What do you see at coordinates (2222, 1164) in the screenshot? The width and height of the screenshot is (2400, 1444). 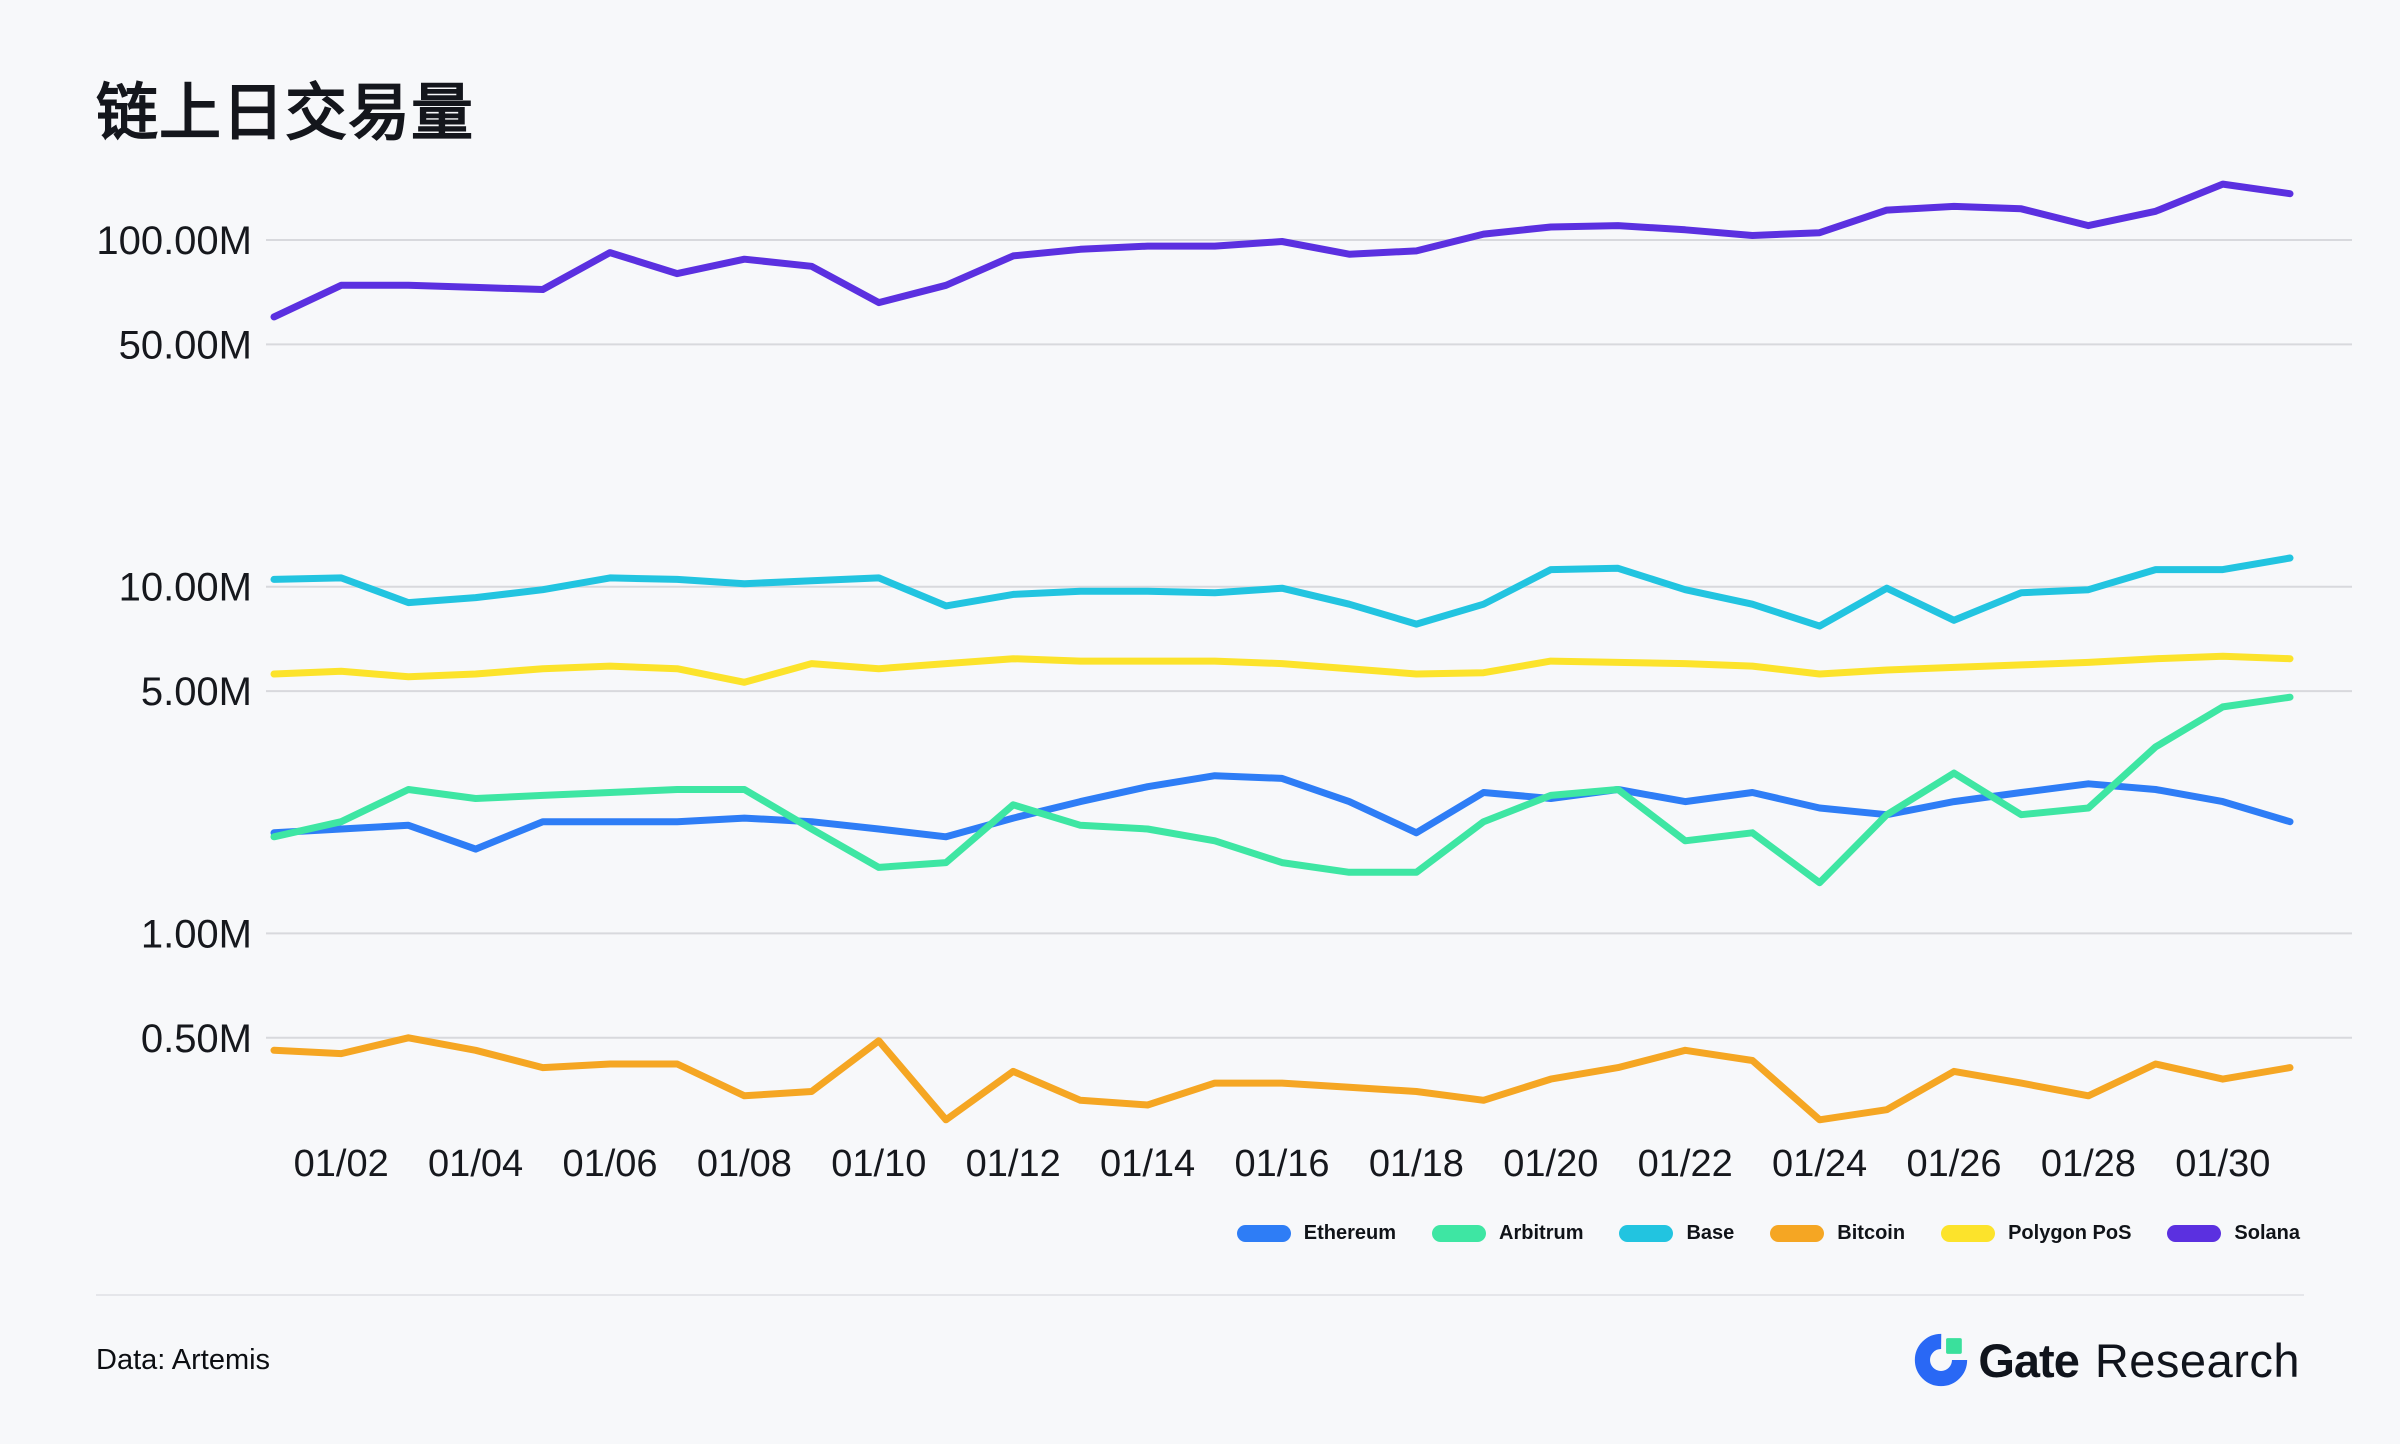 I see `x-axis-tick-label: 01/30` at bounding box center [2222, 1164].